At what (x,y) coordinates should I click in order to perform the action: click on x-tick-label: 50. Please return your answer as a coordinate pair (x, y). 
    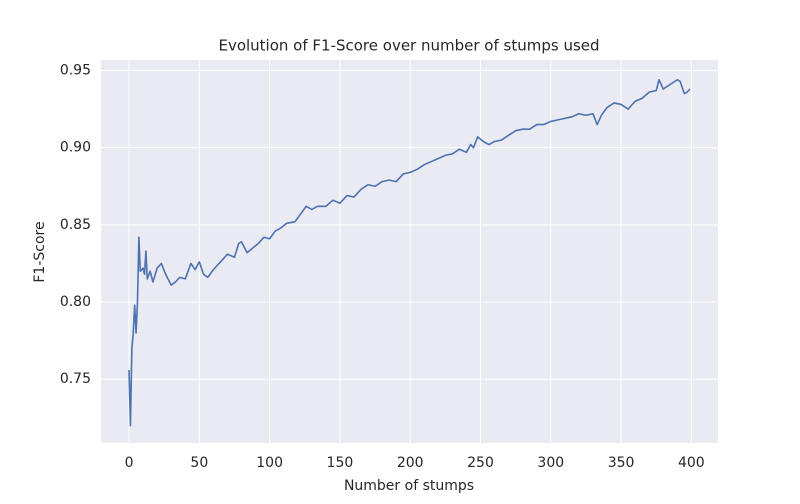
    Looking at the image, I should click on (199, 463).